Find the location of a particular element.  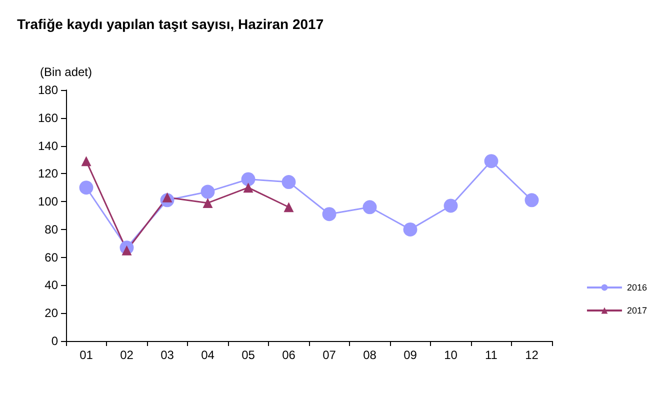

y-tick-label: 40 is located at coordinates (51, 285).